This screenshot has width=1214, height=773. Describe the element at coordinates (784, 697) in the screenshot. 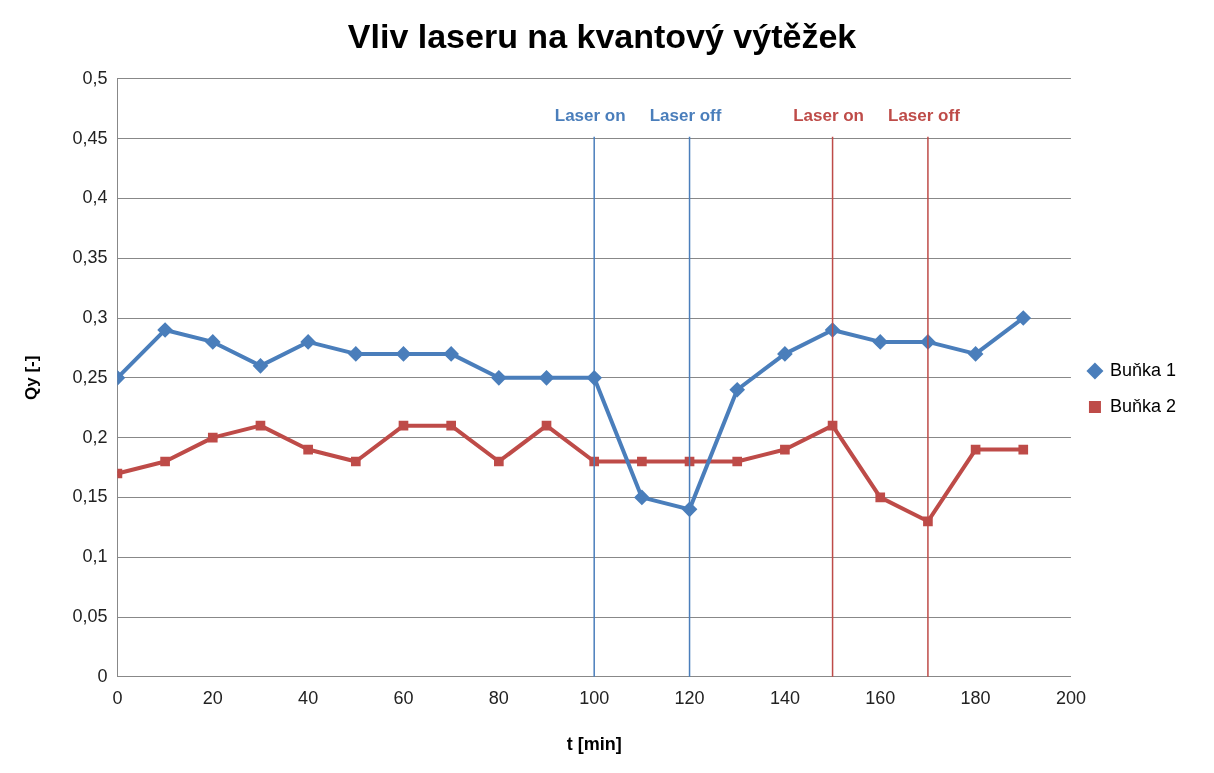

I see `x-tick-label: 140` at that location.